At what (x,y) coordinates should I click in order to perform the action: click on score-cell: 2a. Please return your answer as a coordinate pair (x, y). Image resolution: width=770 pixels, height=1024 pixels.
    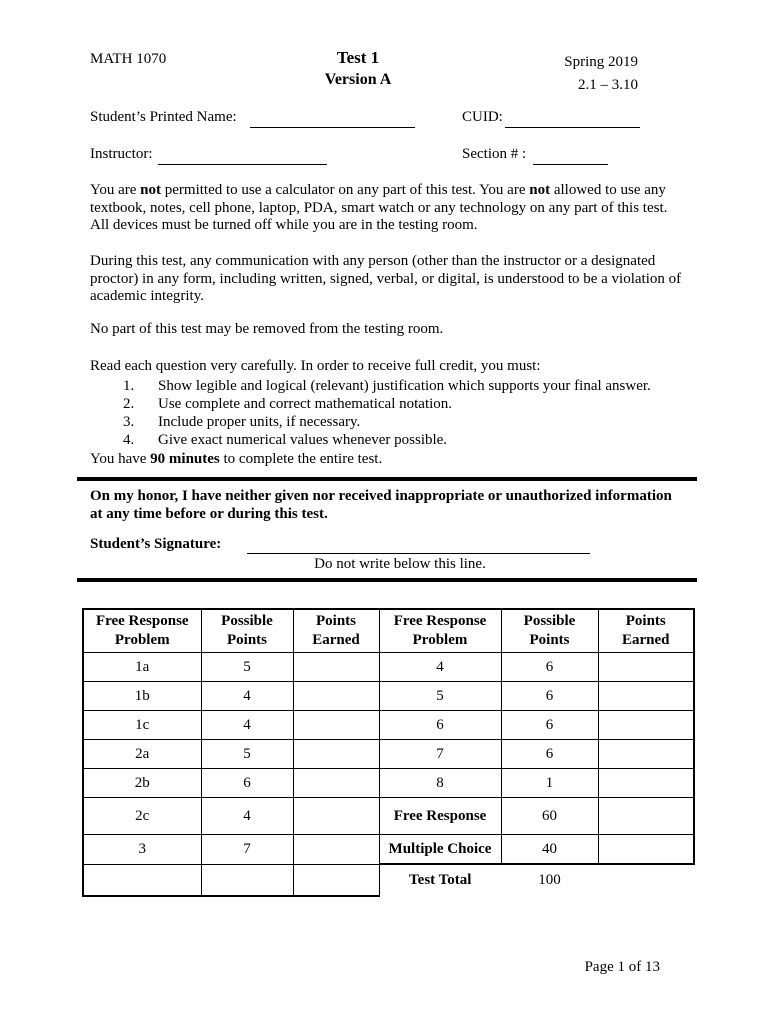
    Looking at the image, I should click on (142, 754).